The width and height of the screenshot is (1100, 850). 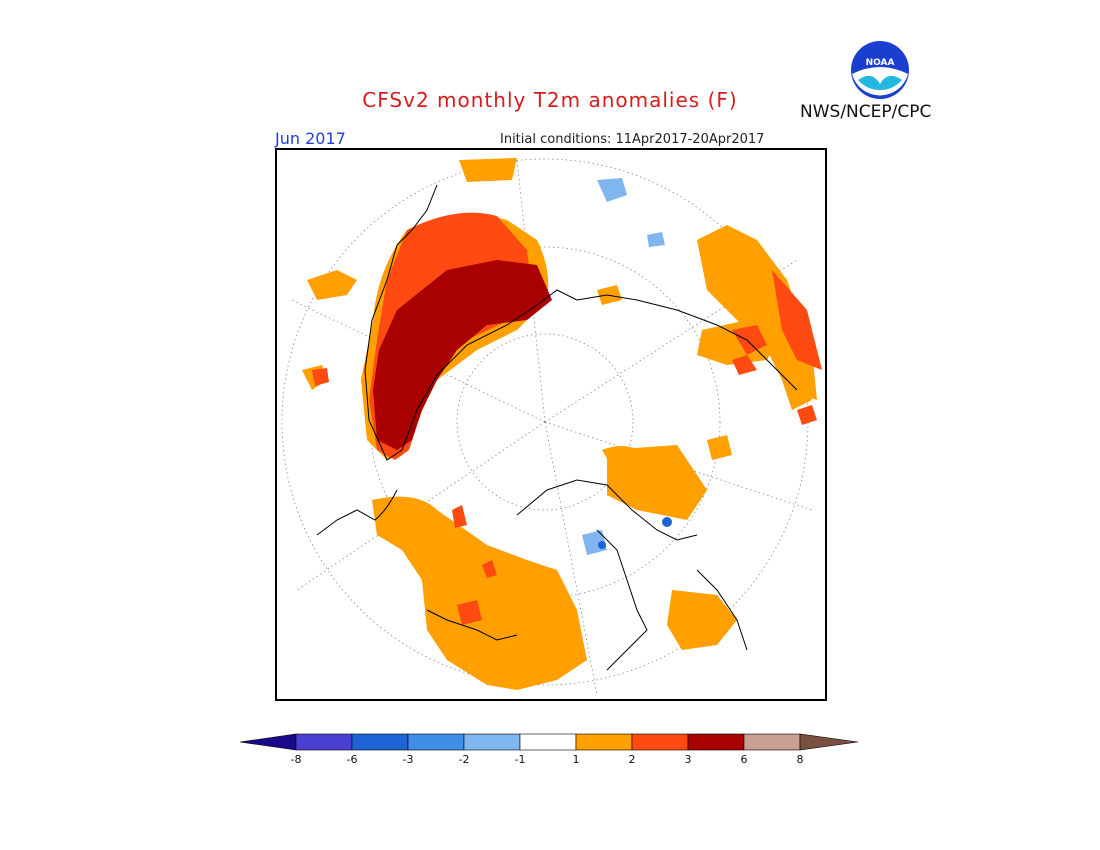 I want to click on legend-tick-label: -2, so click(x=464, y=759).